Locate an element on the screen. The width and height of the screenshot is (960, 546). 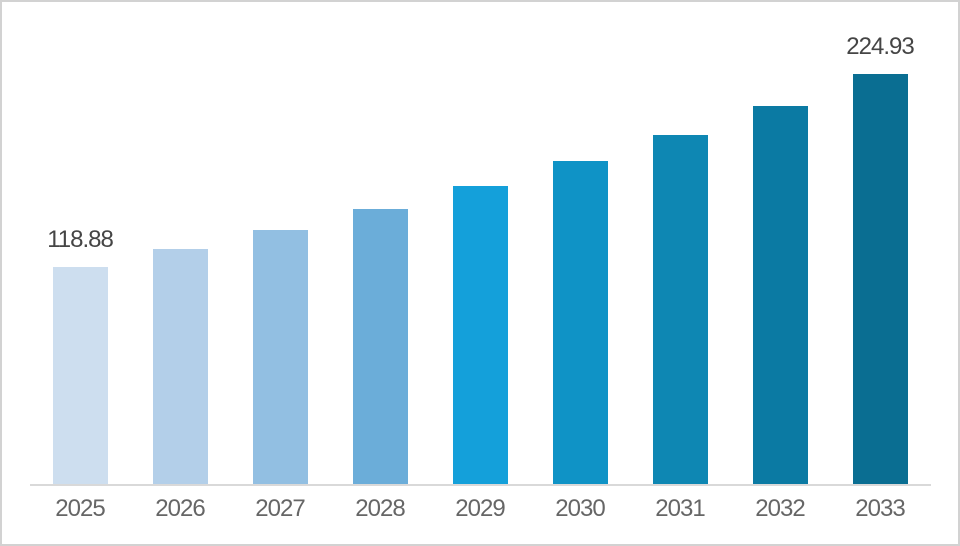
x-tick-2028: 2028 is located at coordinates (380, 508).